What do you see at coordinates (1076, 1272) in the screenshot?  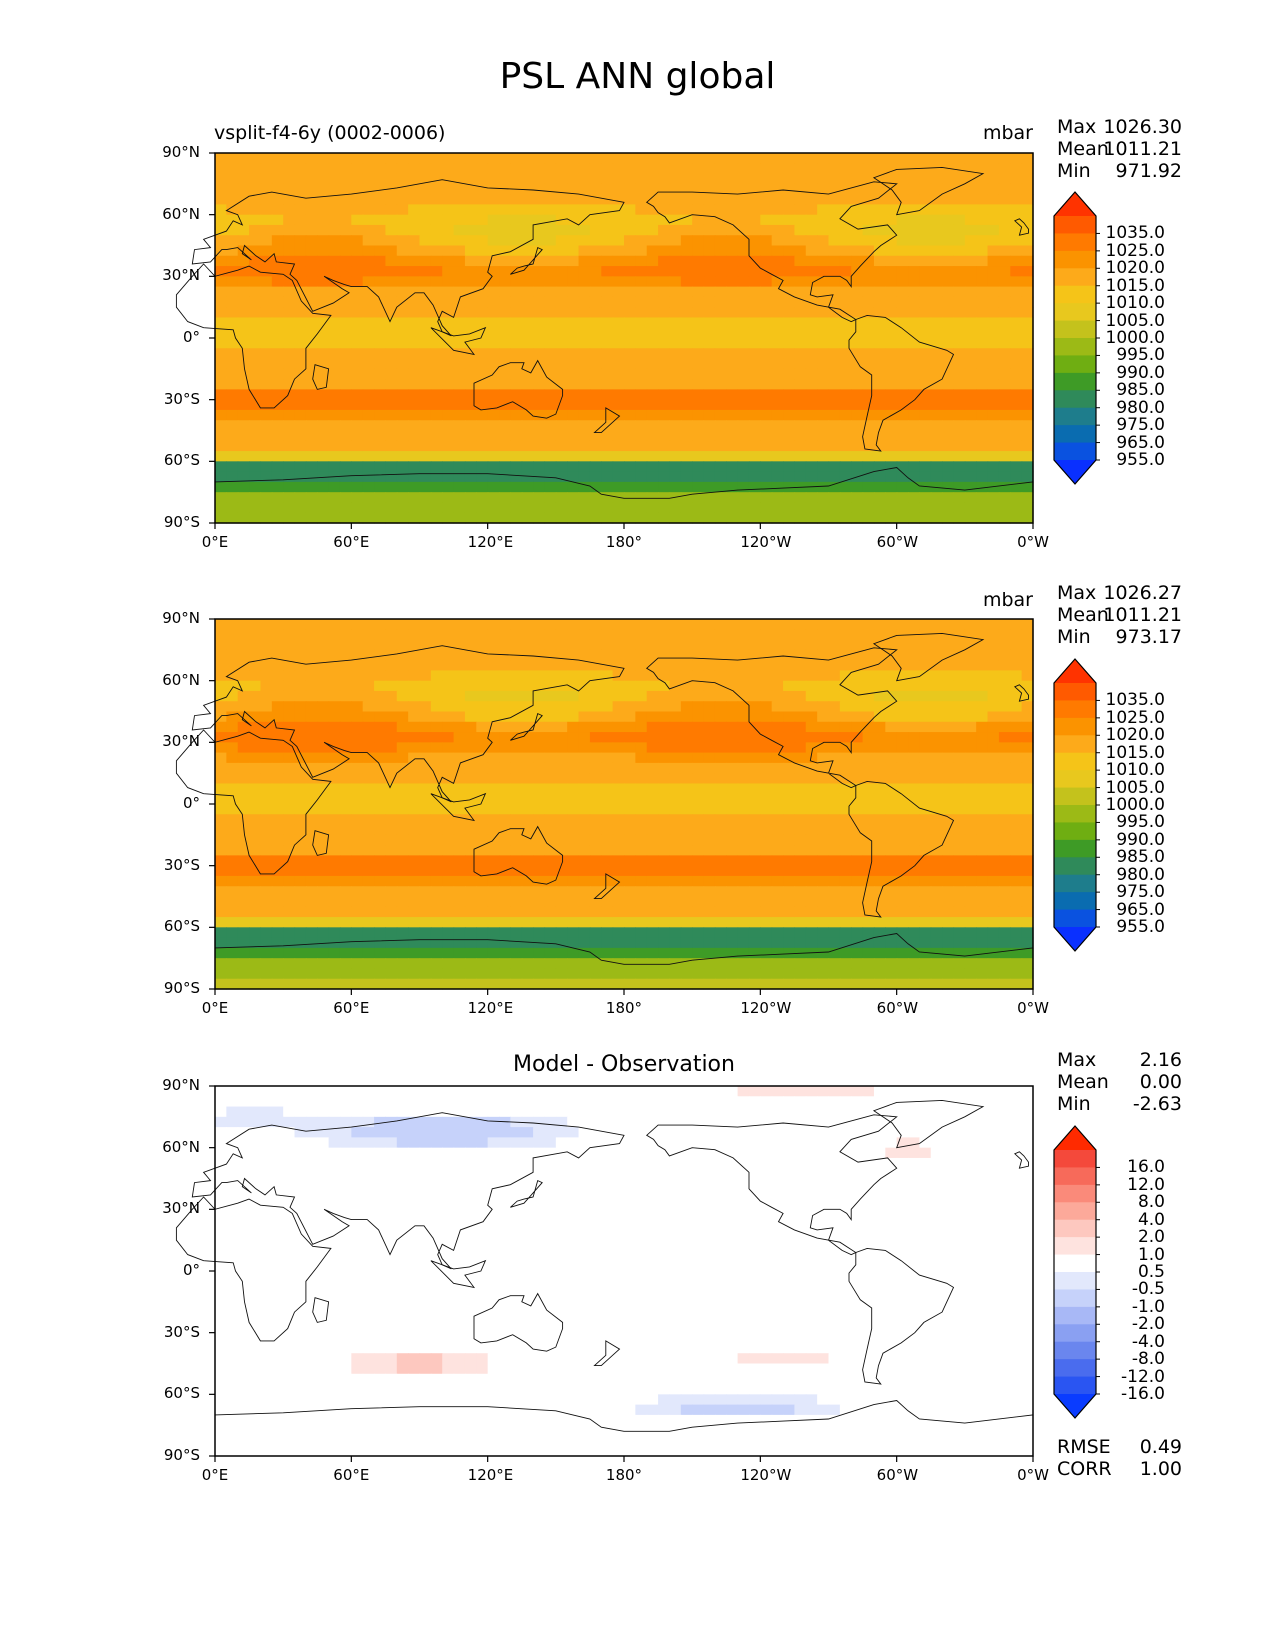 I see `panel-3-colorbar` at bounding box center [1076, 1272].